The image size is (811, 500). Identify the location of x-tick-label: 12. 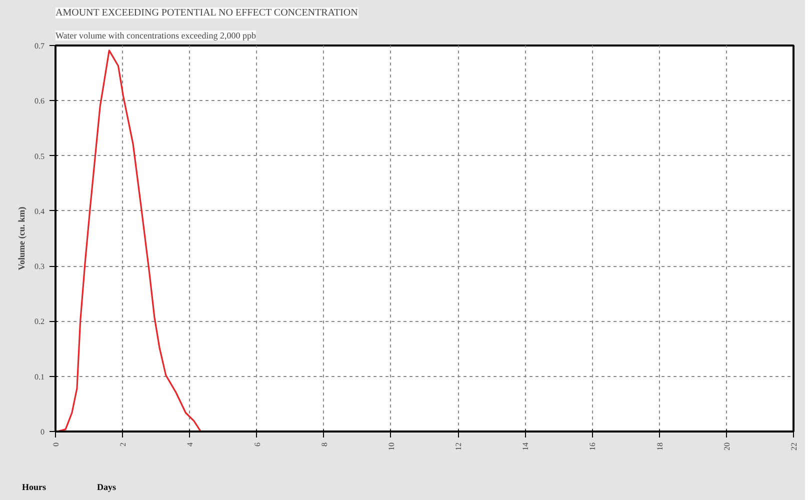
(459, 446).